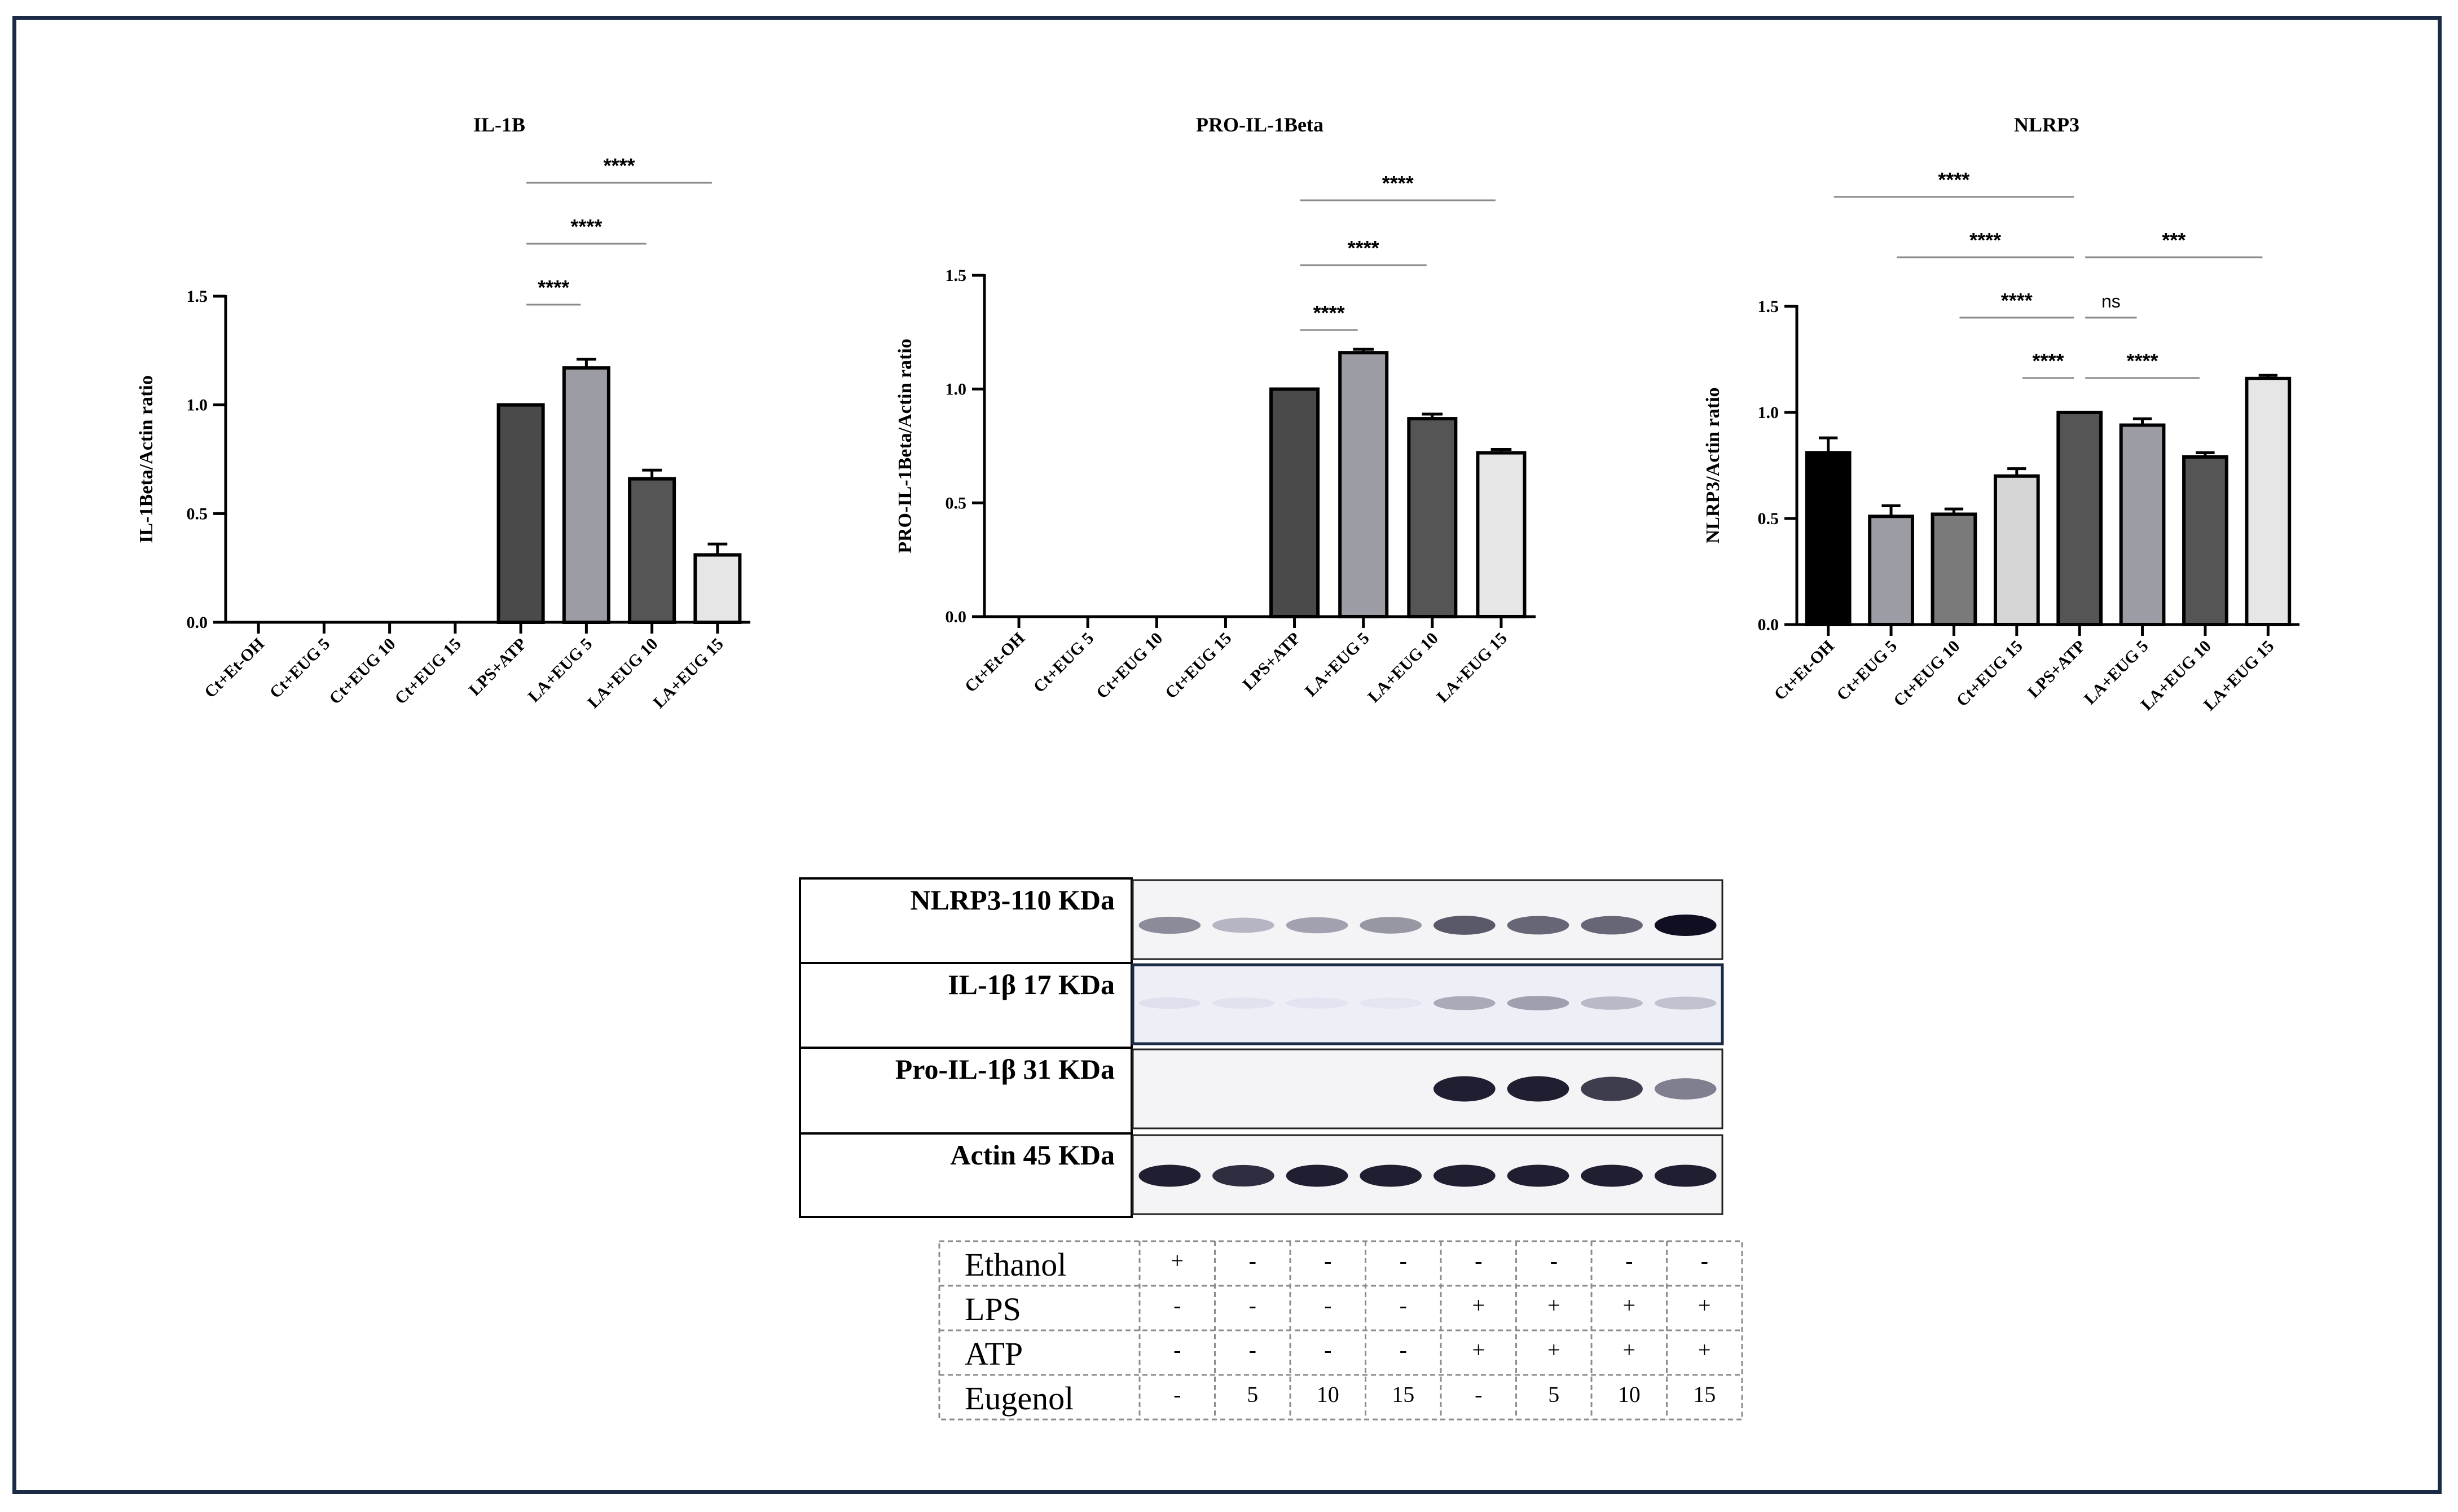 This screenshot has width=2458, height=1512. Describe the element at coordinates (1259, 125) in the screenshot. I see `chart-title: PRO-IL-1Beta` at that location.